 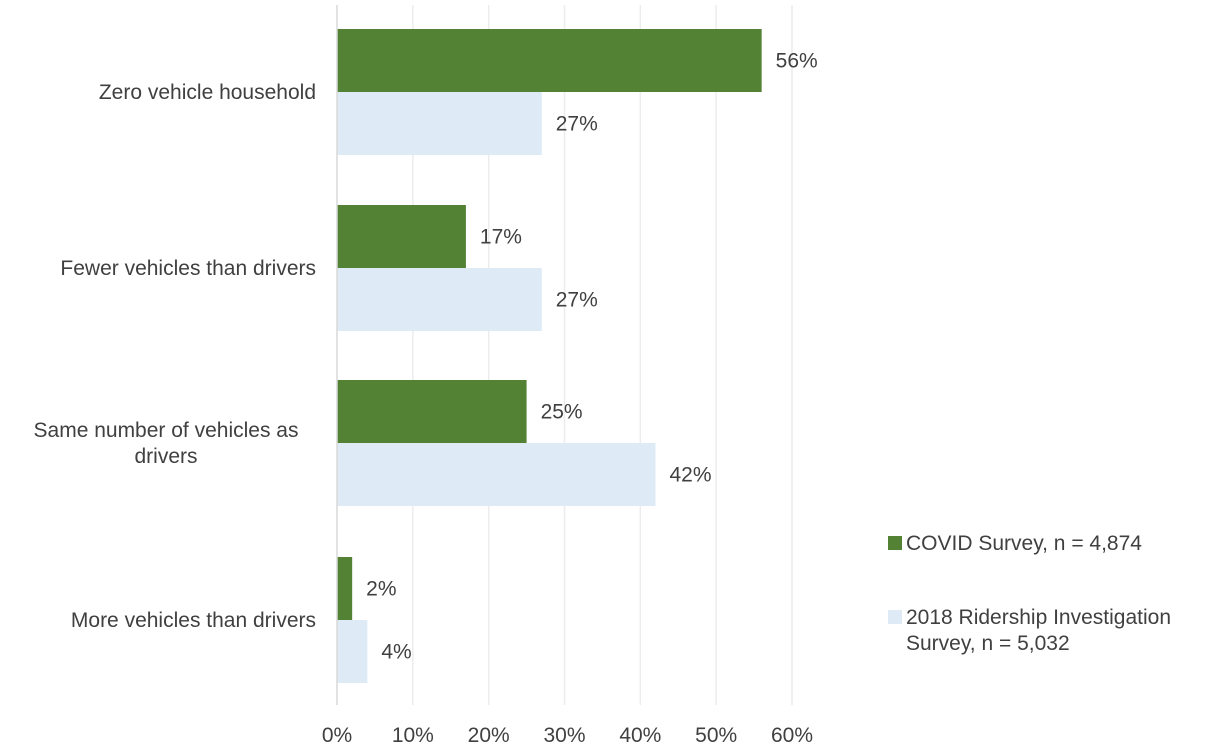 What do you see at coordinates (166, 443) in the screenshot?
I see `category-label: Same number of vehicles as drivers` at bounding box center [166, 443].